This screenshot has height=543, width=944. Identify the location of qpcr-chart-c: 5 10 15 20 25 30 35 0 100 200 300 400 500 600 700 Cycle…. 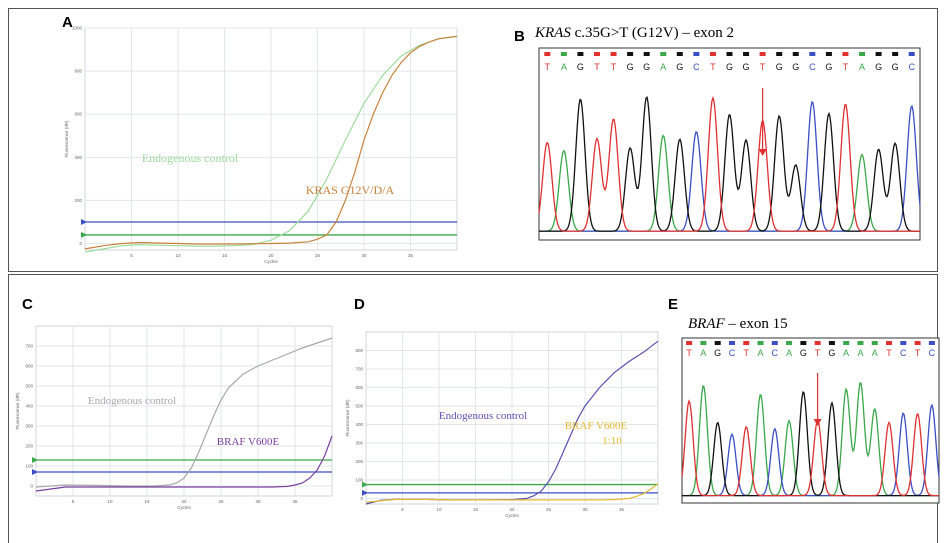
(174, 417).